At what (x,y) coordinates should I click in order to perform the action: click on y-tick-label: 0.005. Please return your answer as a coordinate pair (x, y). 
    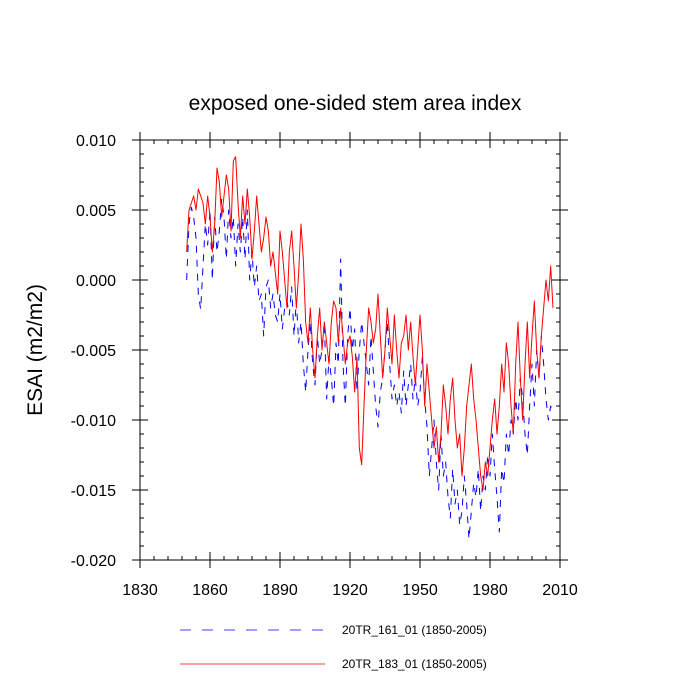
    Looking at the image, I should click on (96, 211).